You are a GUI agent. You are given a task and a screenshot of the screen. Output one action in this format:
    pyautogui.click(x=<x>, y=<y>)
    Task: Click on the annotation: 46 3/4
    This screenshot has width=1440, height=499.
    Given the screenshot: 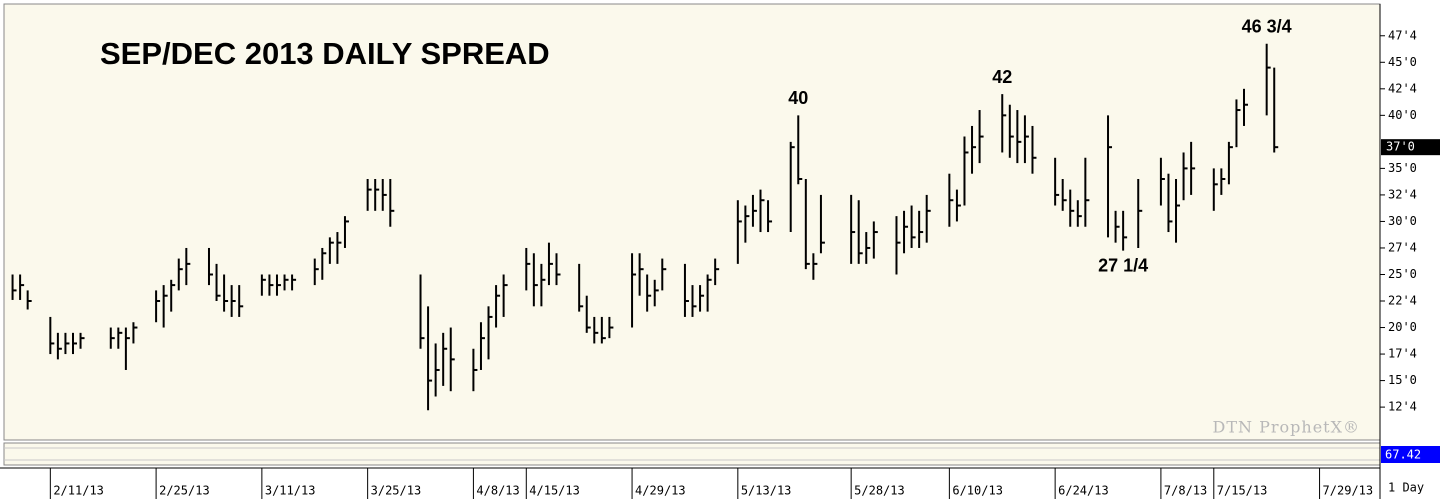 What is the action you would take?
    pyautogui.click(x=1267, y=26)
    